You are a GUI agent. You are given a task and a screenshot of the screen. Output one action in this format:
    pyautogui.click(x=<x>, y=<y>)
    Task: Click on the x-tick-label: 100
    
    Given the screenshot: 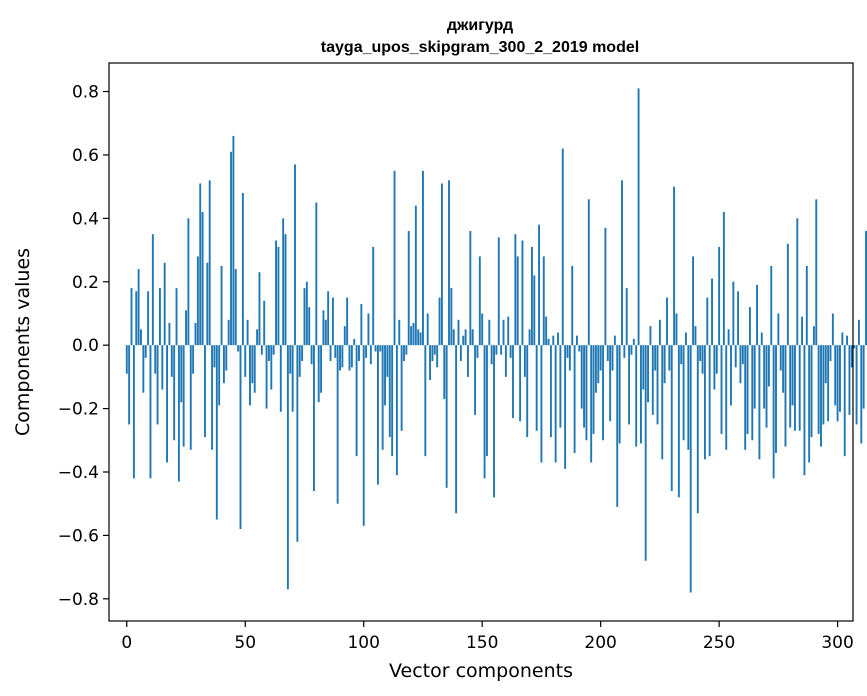 What is the action you would take?
    pyautogui.click(x=363, y=643)
    